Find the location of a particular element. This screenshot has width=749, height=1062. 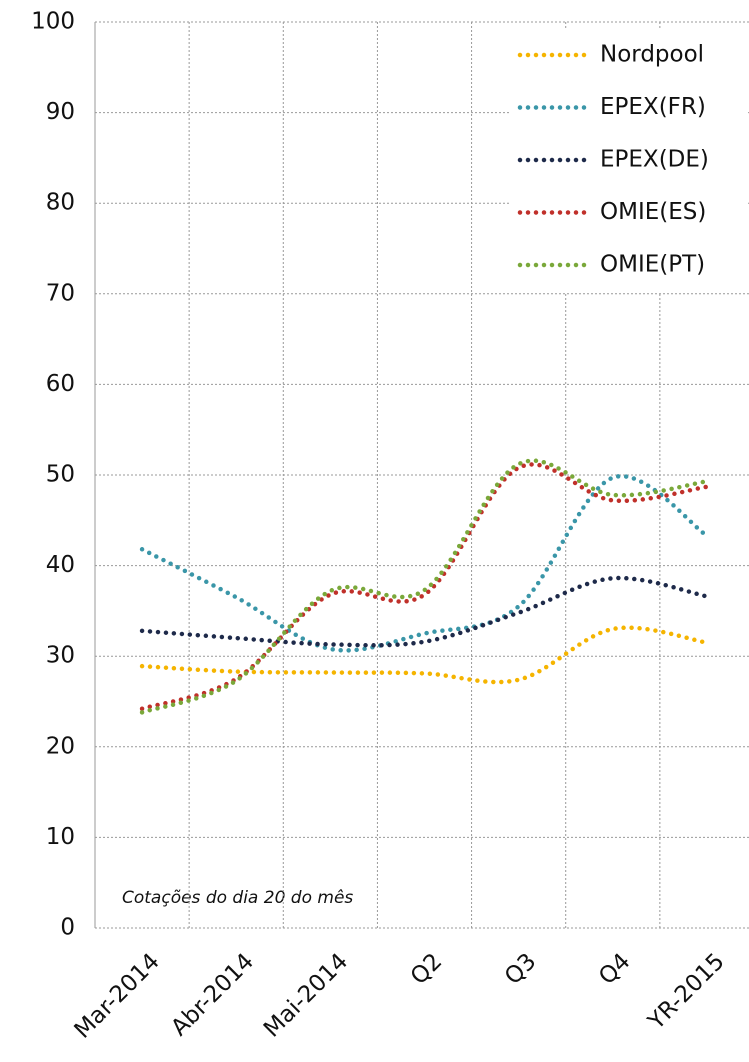

legend-box is located at coordinates (629, 161).